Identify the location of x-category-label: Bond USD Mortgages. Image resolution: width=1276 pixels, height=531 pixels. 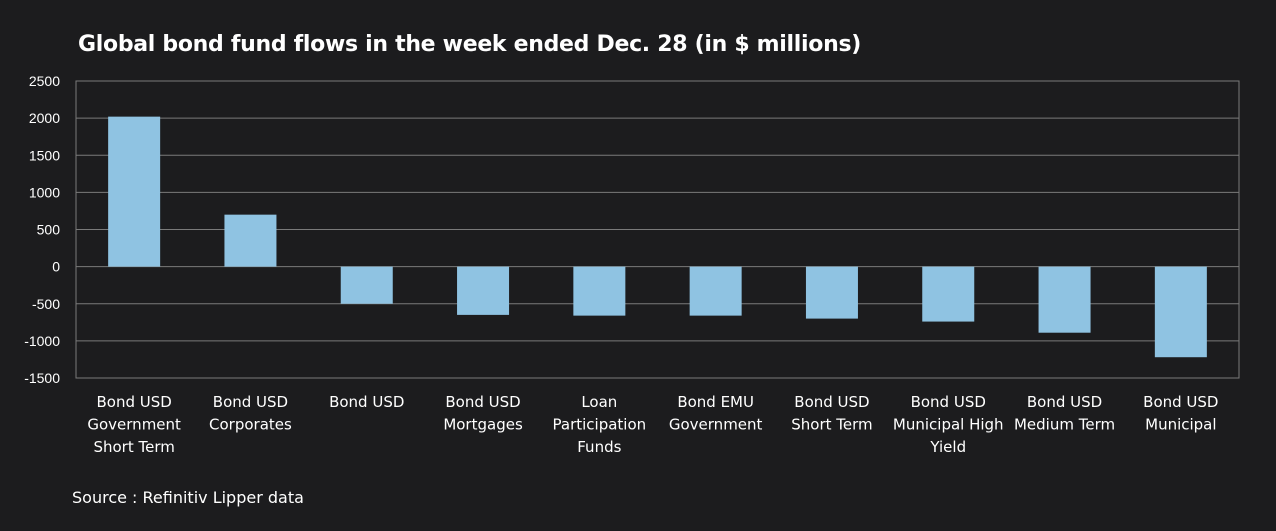
(483, 413).